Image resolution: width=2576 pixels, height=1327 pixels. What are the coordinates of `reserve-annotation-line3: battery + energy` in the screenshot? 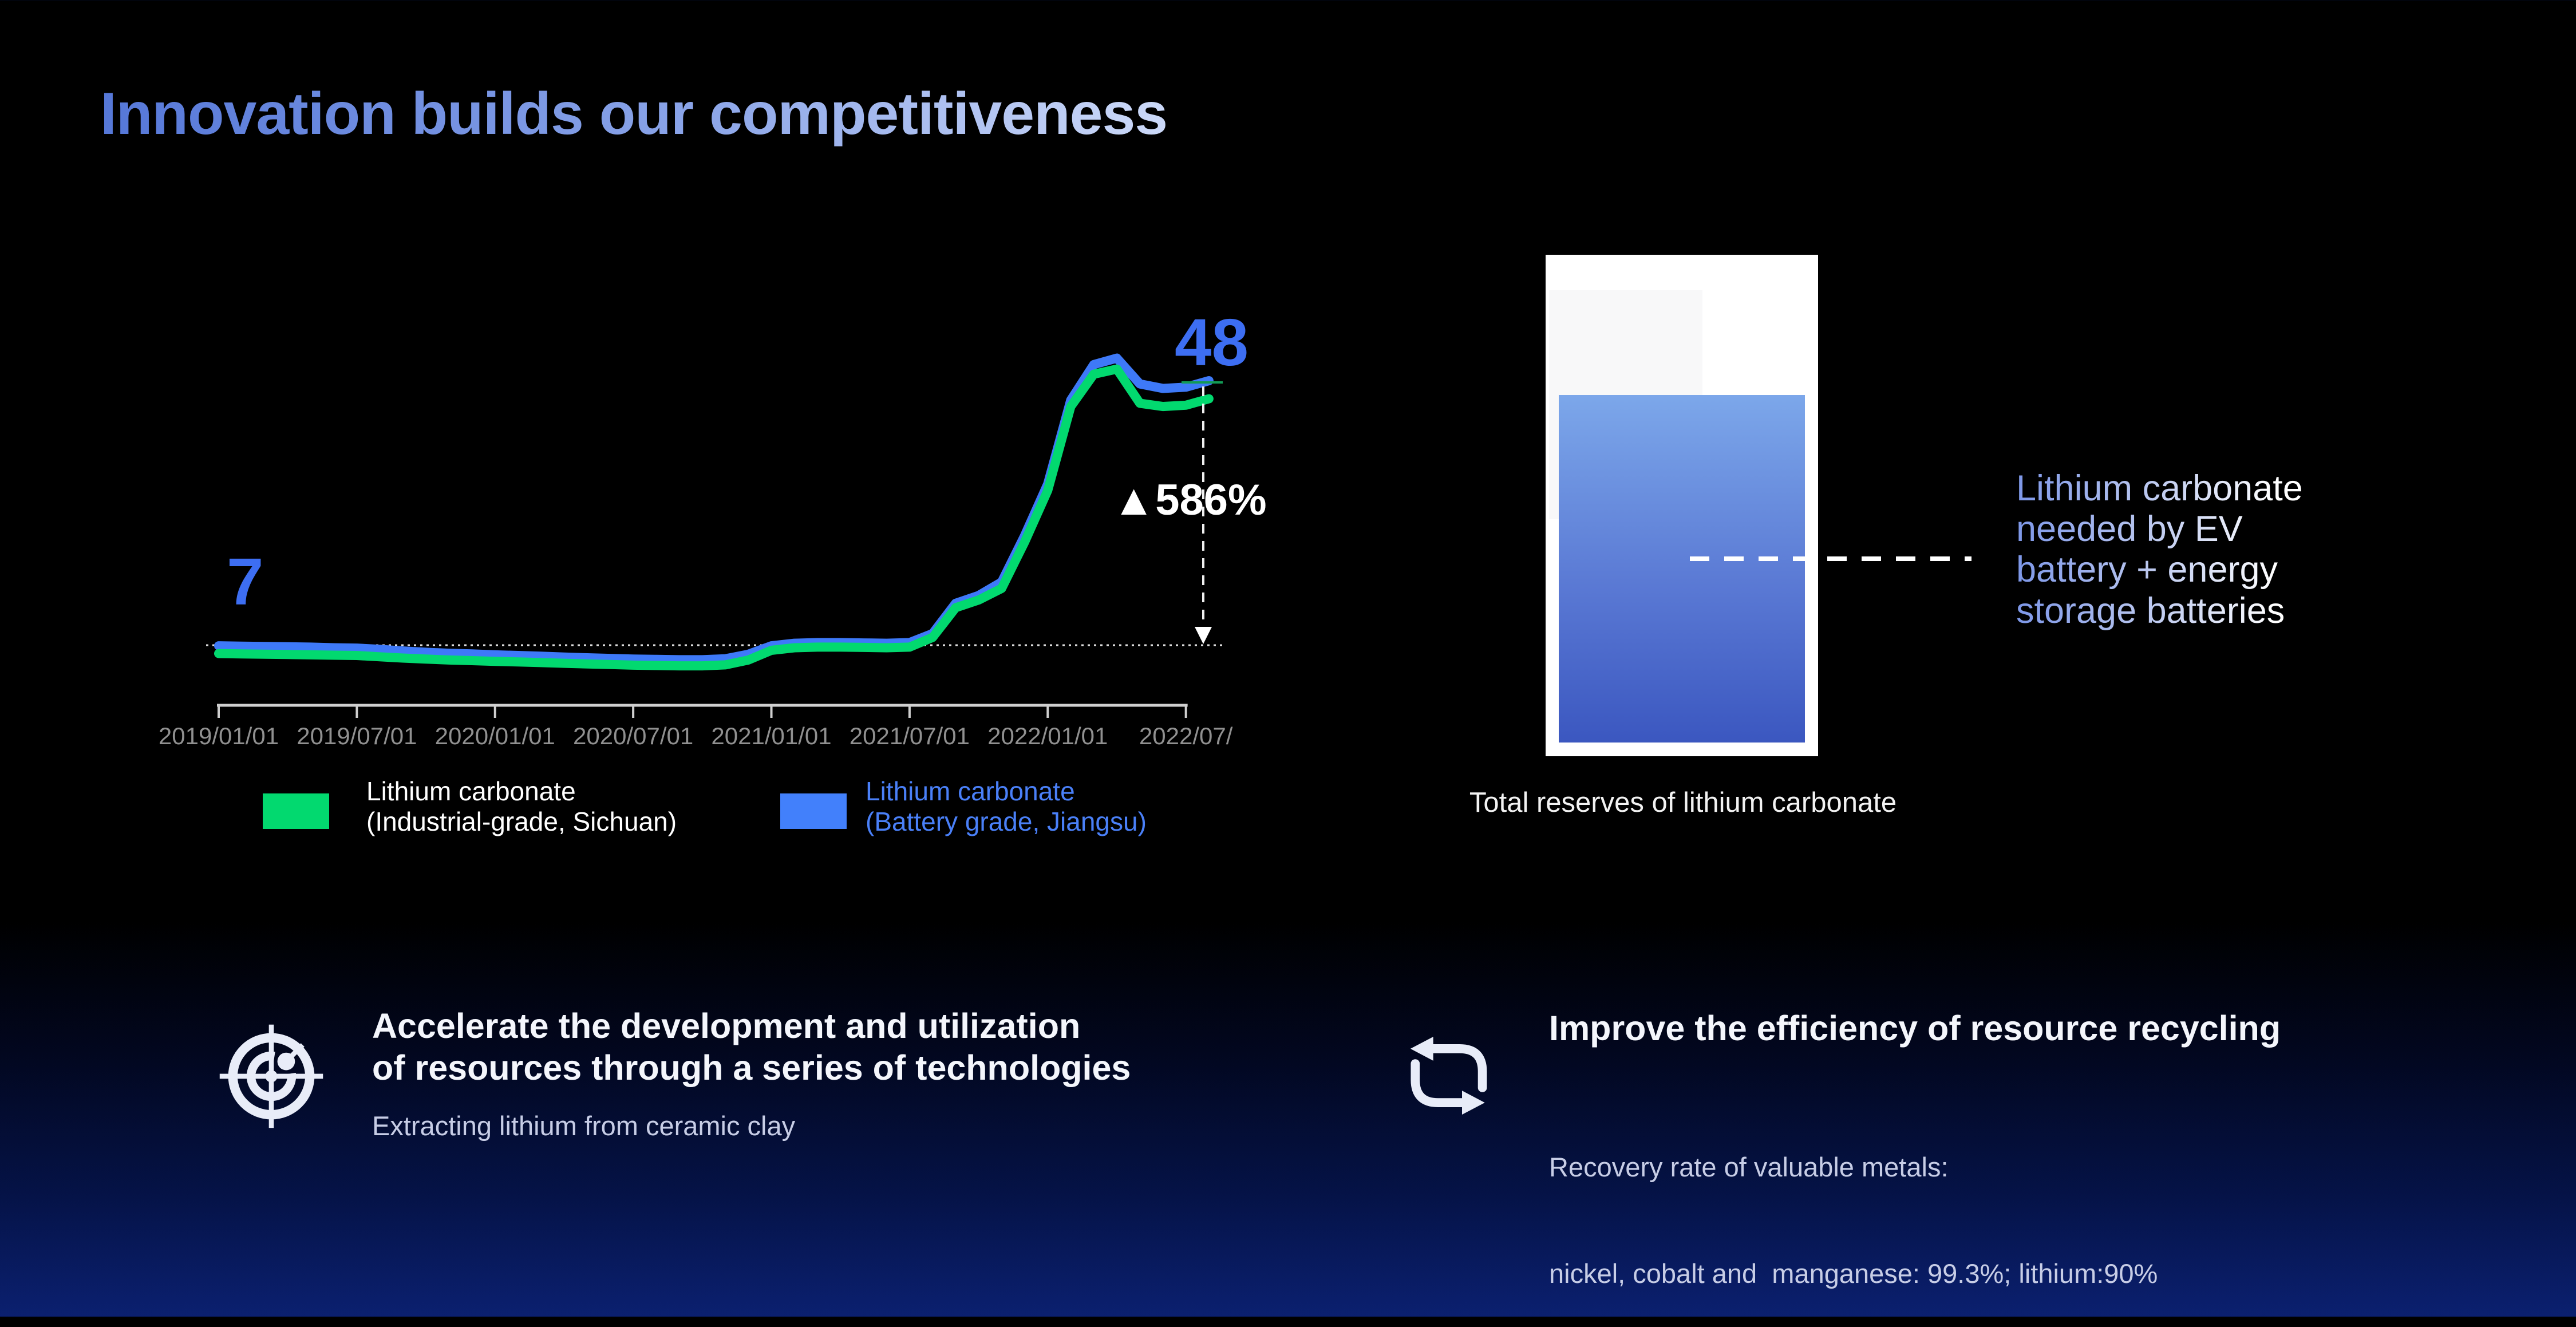 It's located at (2159, 570).